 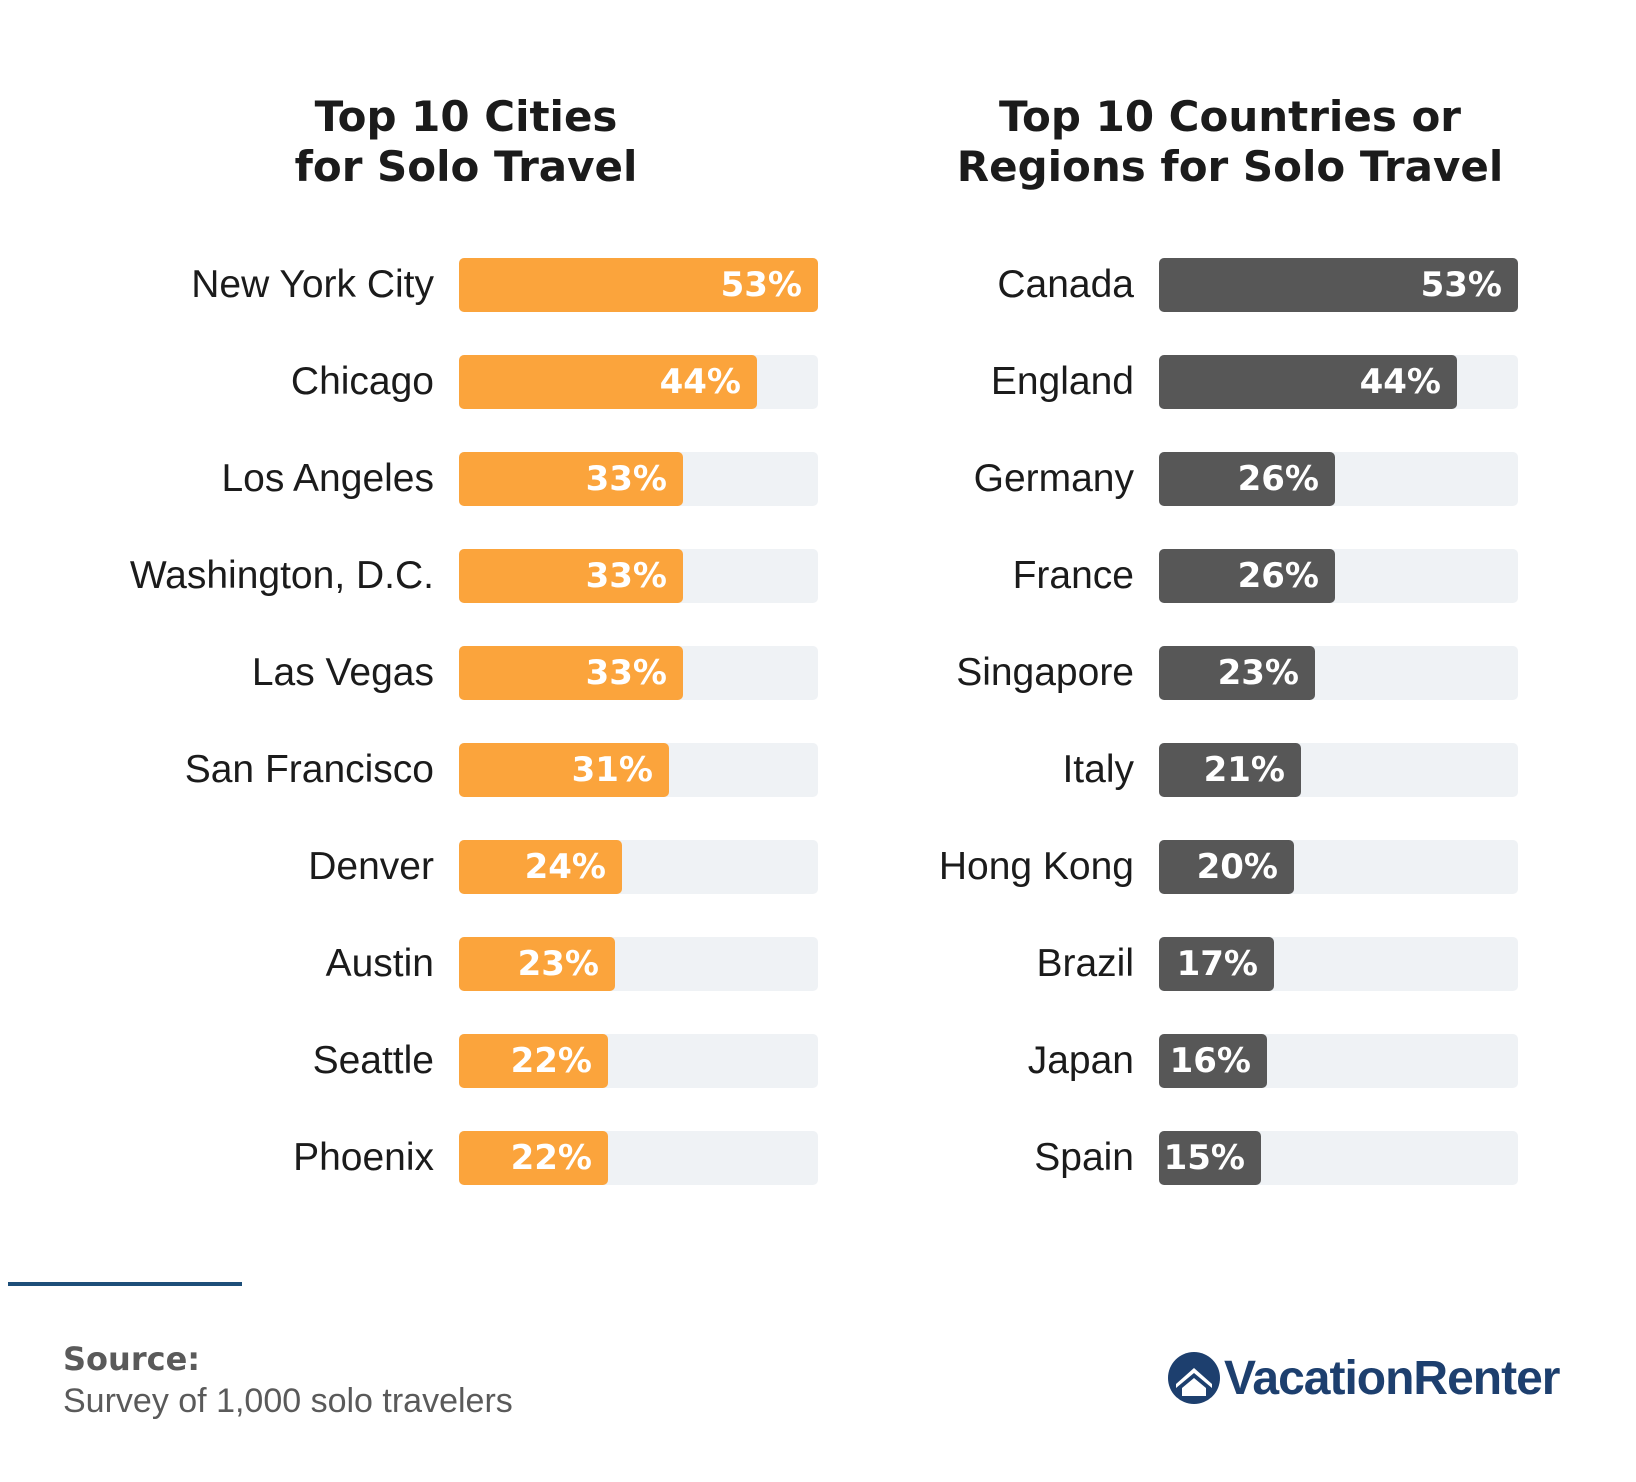 I want to click on bar-value-label: 17%, so click(x=1217, y=964).